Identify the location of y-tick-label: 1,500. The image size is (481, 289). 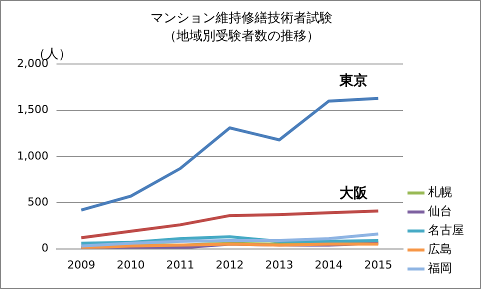
(32, 109).